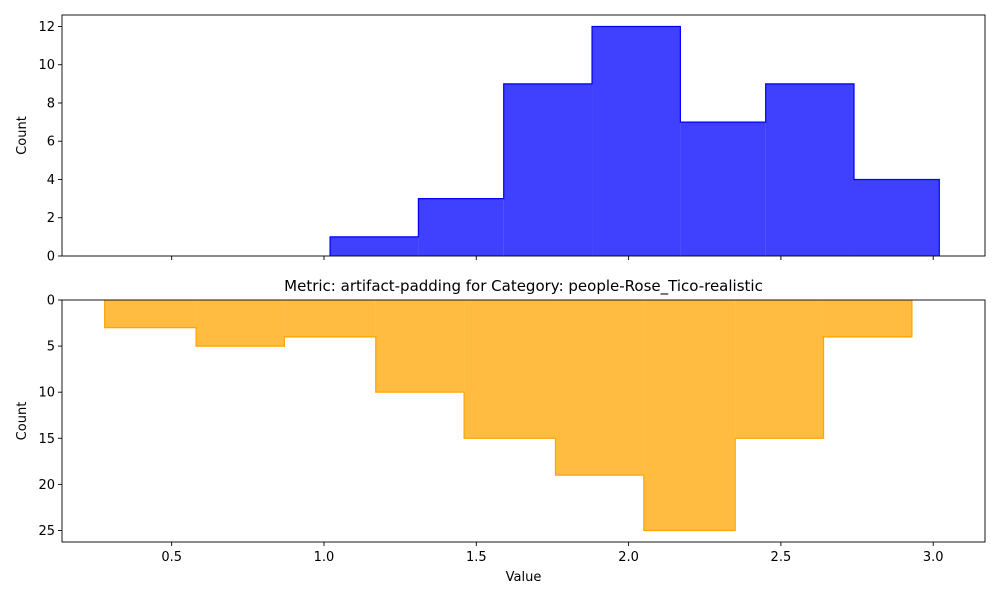  I want to click on top-y-tick-label: 2, so click(51, 218).